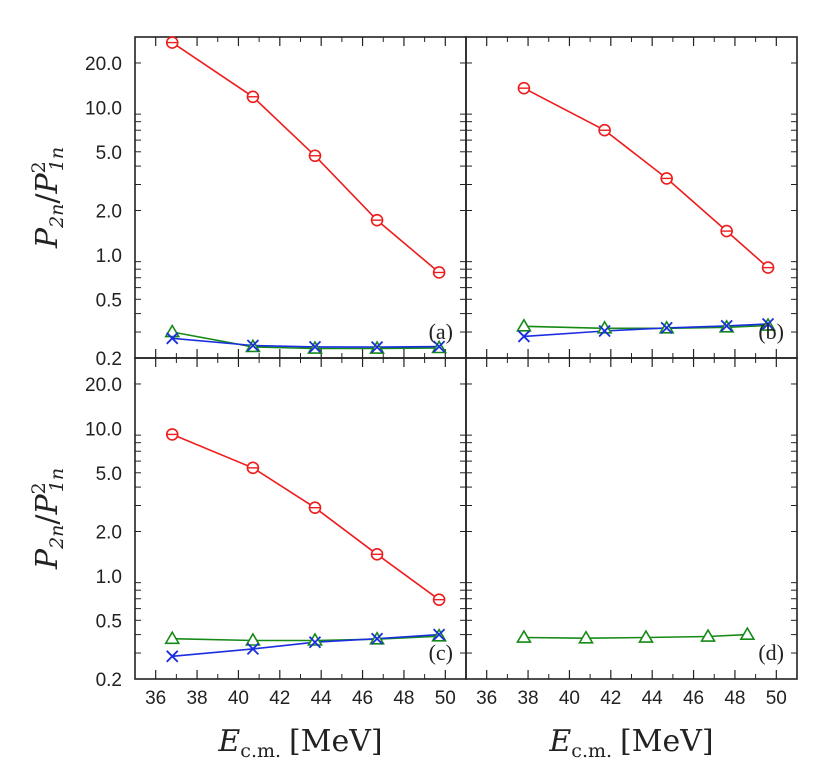  What do you see at coordinates (441, 652) in the screenshot?
I see `panel-label: (c)` at bounding box center [441, 652].